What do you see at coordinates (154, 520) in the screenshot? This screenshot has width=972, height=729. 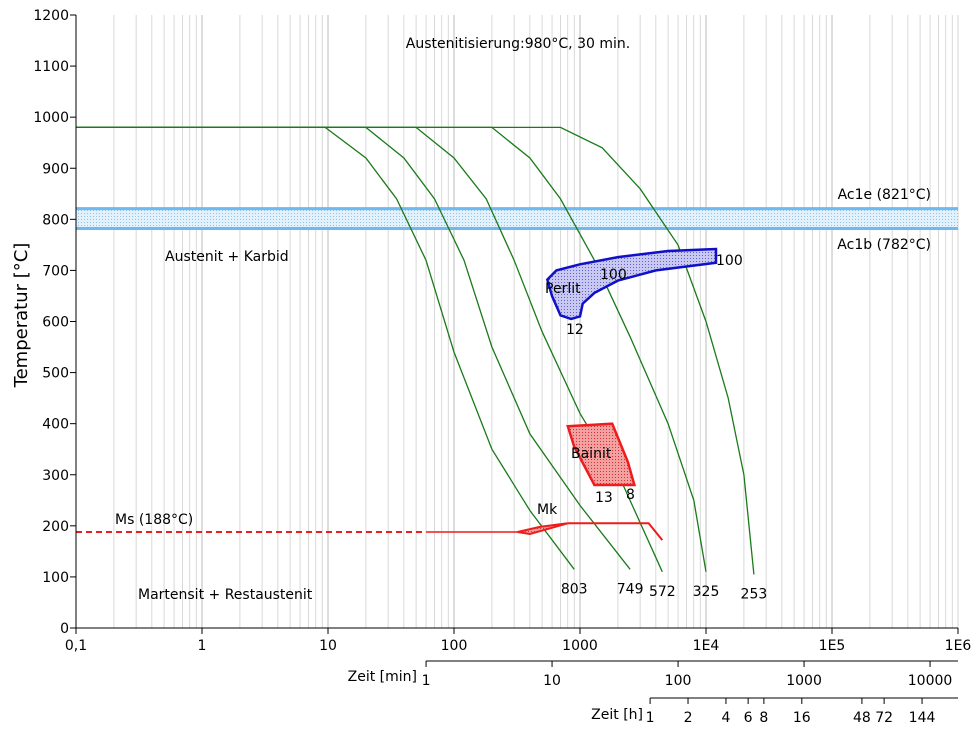 I see `ms-label: Ms (188°C)` at bounding box center [154, 520].